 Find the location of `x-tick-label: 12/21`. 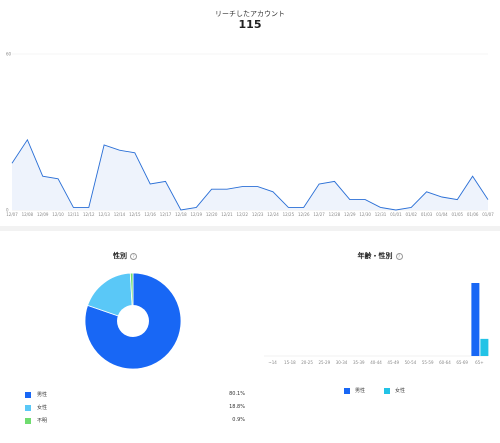

x-tick-label: 12/21 is located at coordinates (227, 214).